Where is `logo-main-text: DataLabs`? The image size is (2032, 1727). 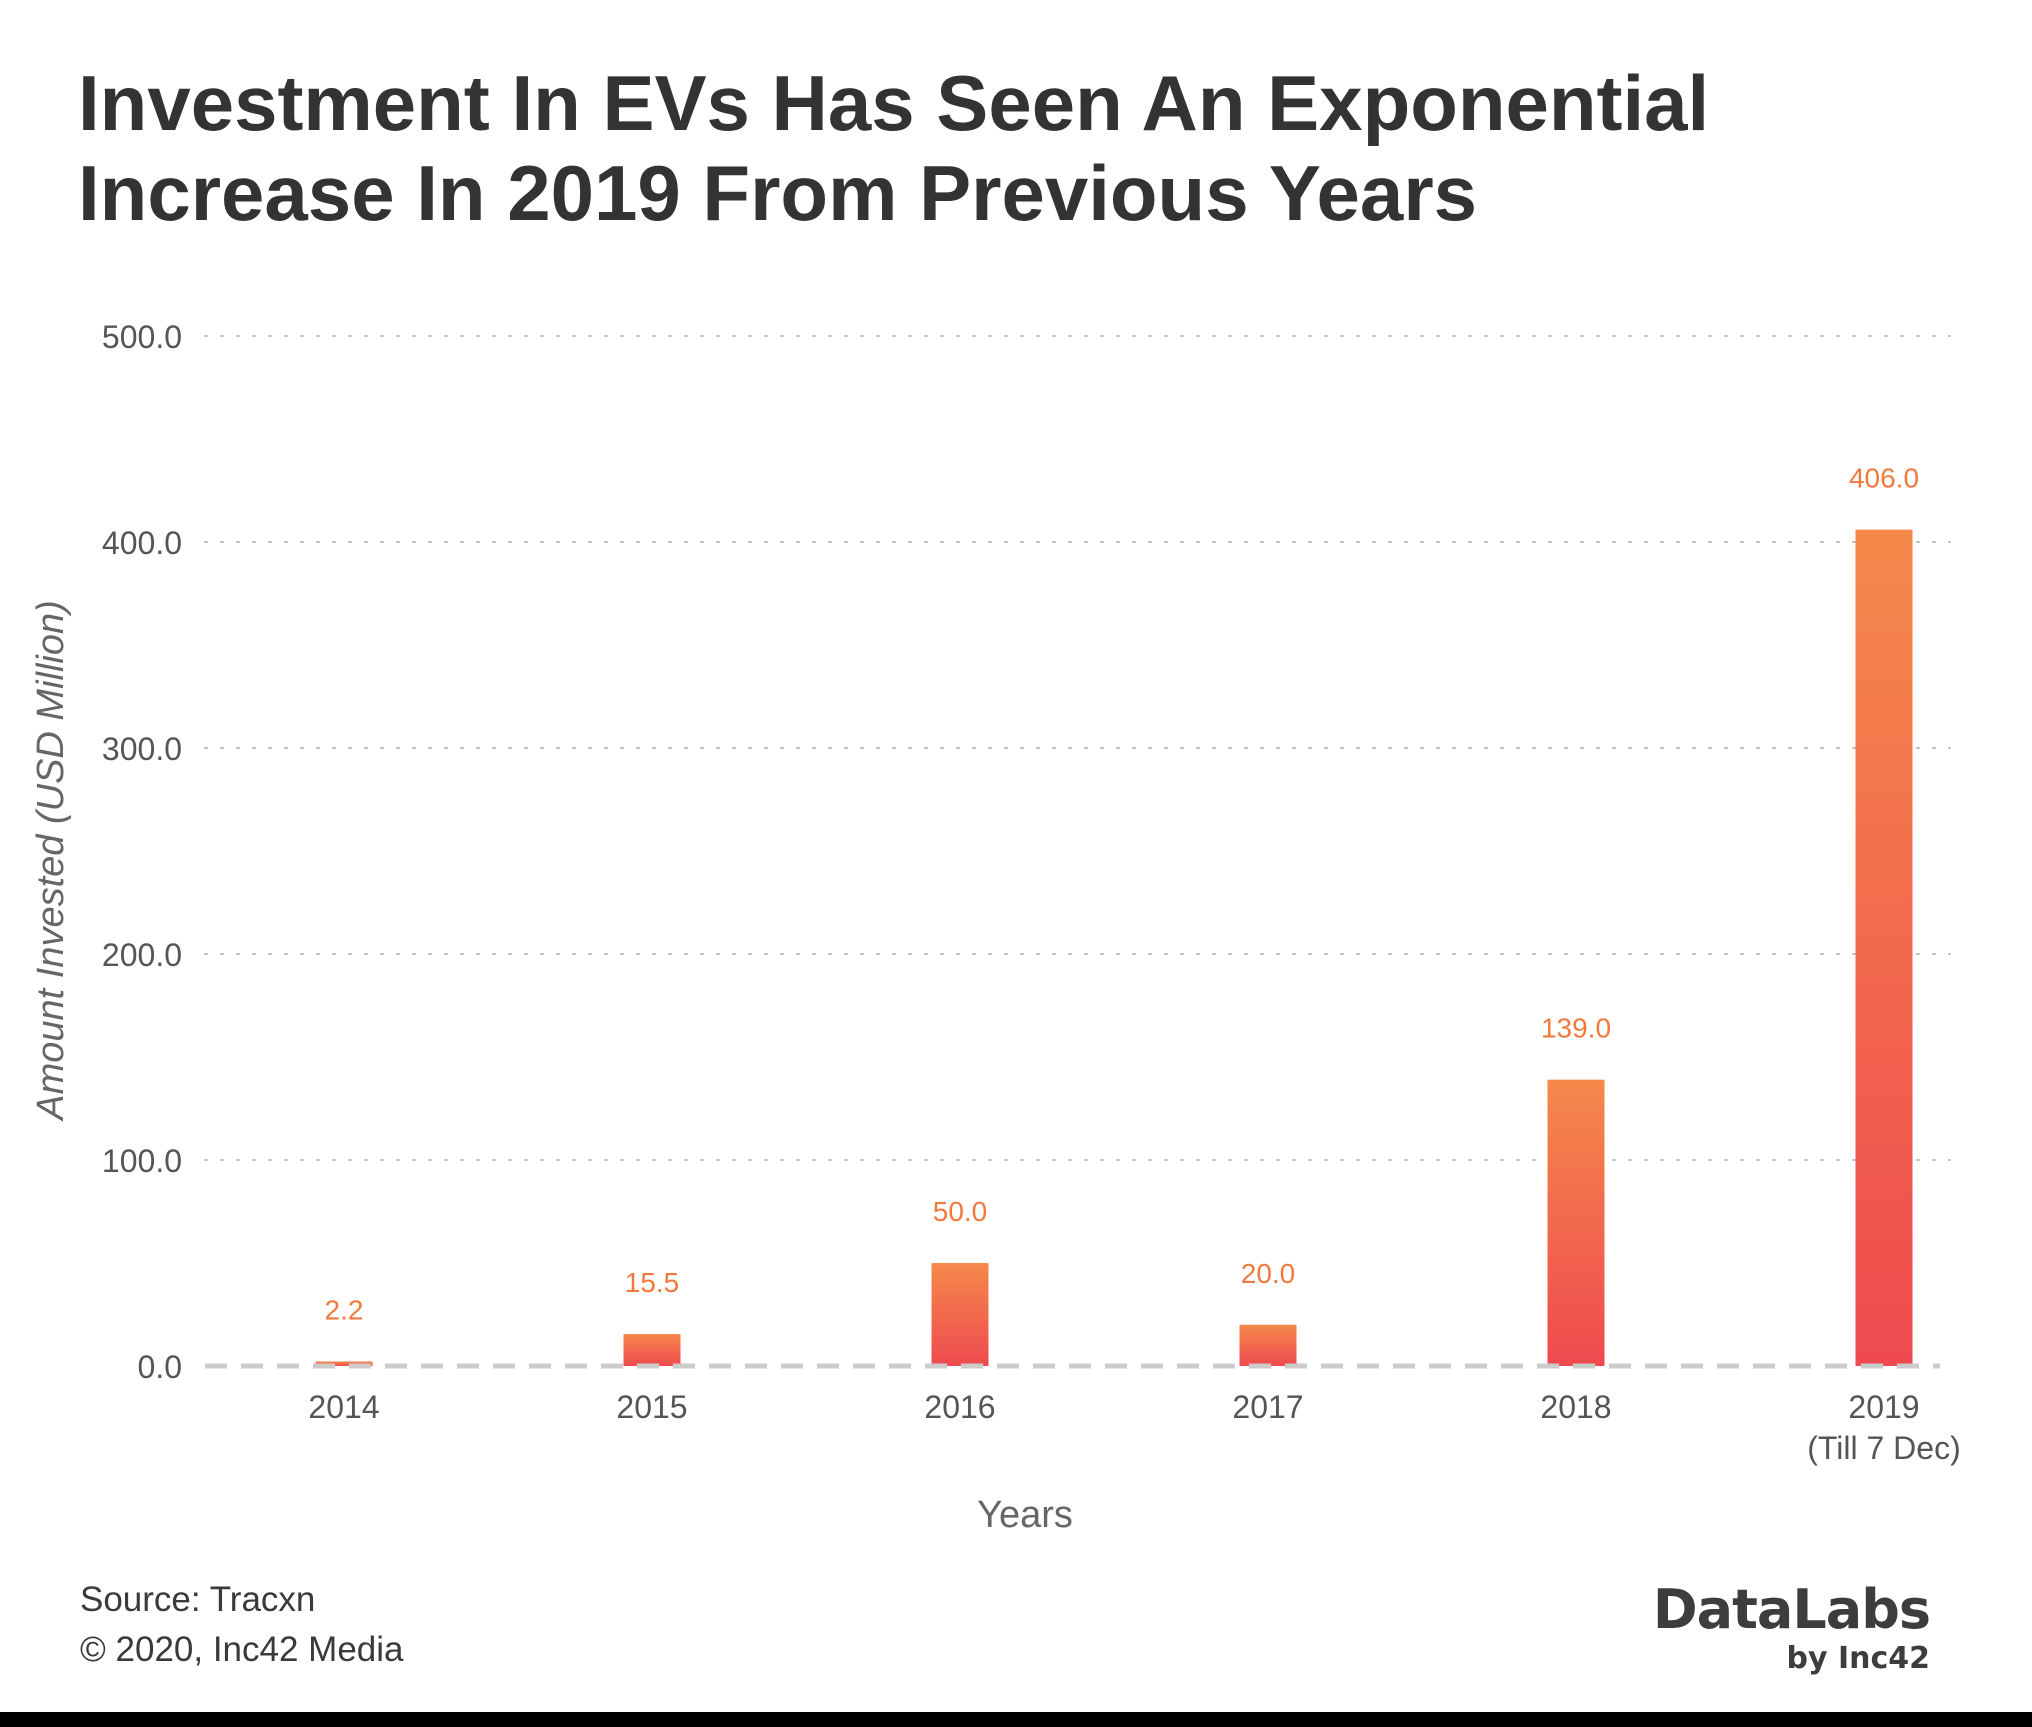
logo-main-text: DataLabs is located at coordinates (1791, 1609).